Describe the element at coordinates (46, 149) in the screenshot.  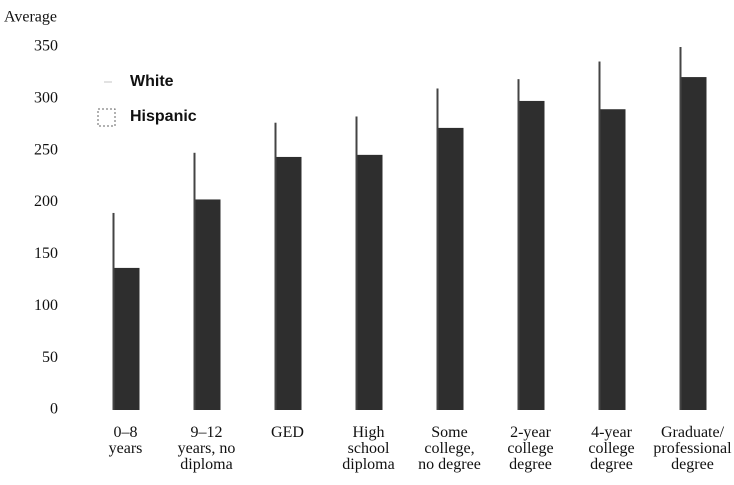
I see `y-tick-label: 250` at that location.